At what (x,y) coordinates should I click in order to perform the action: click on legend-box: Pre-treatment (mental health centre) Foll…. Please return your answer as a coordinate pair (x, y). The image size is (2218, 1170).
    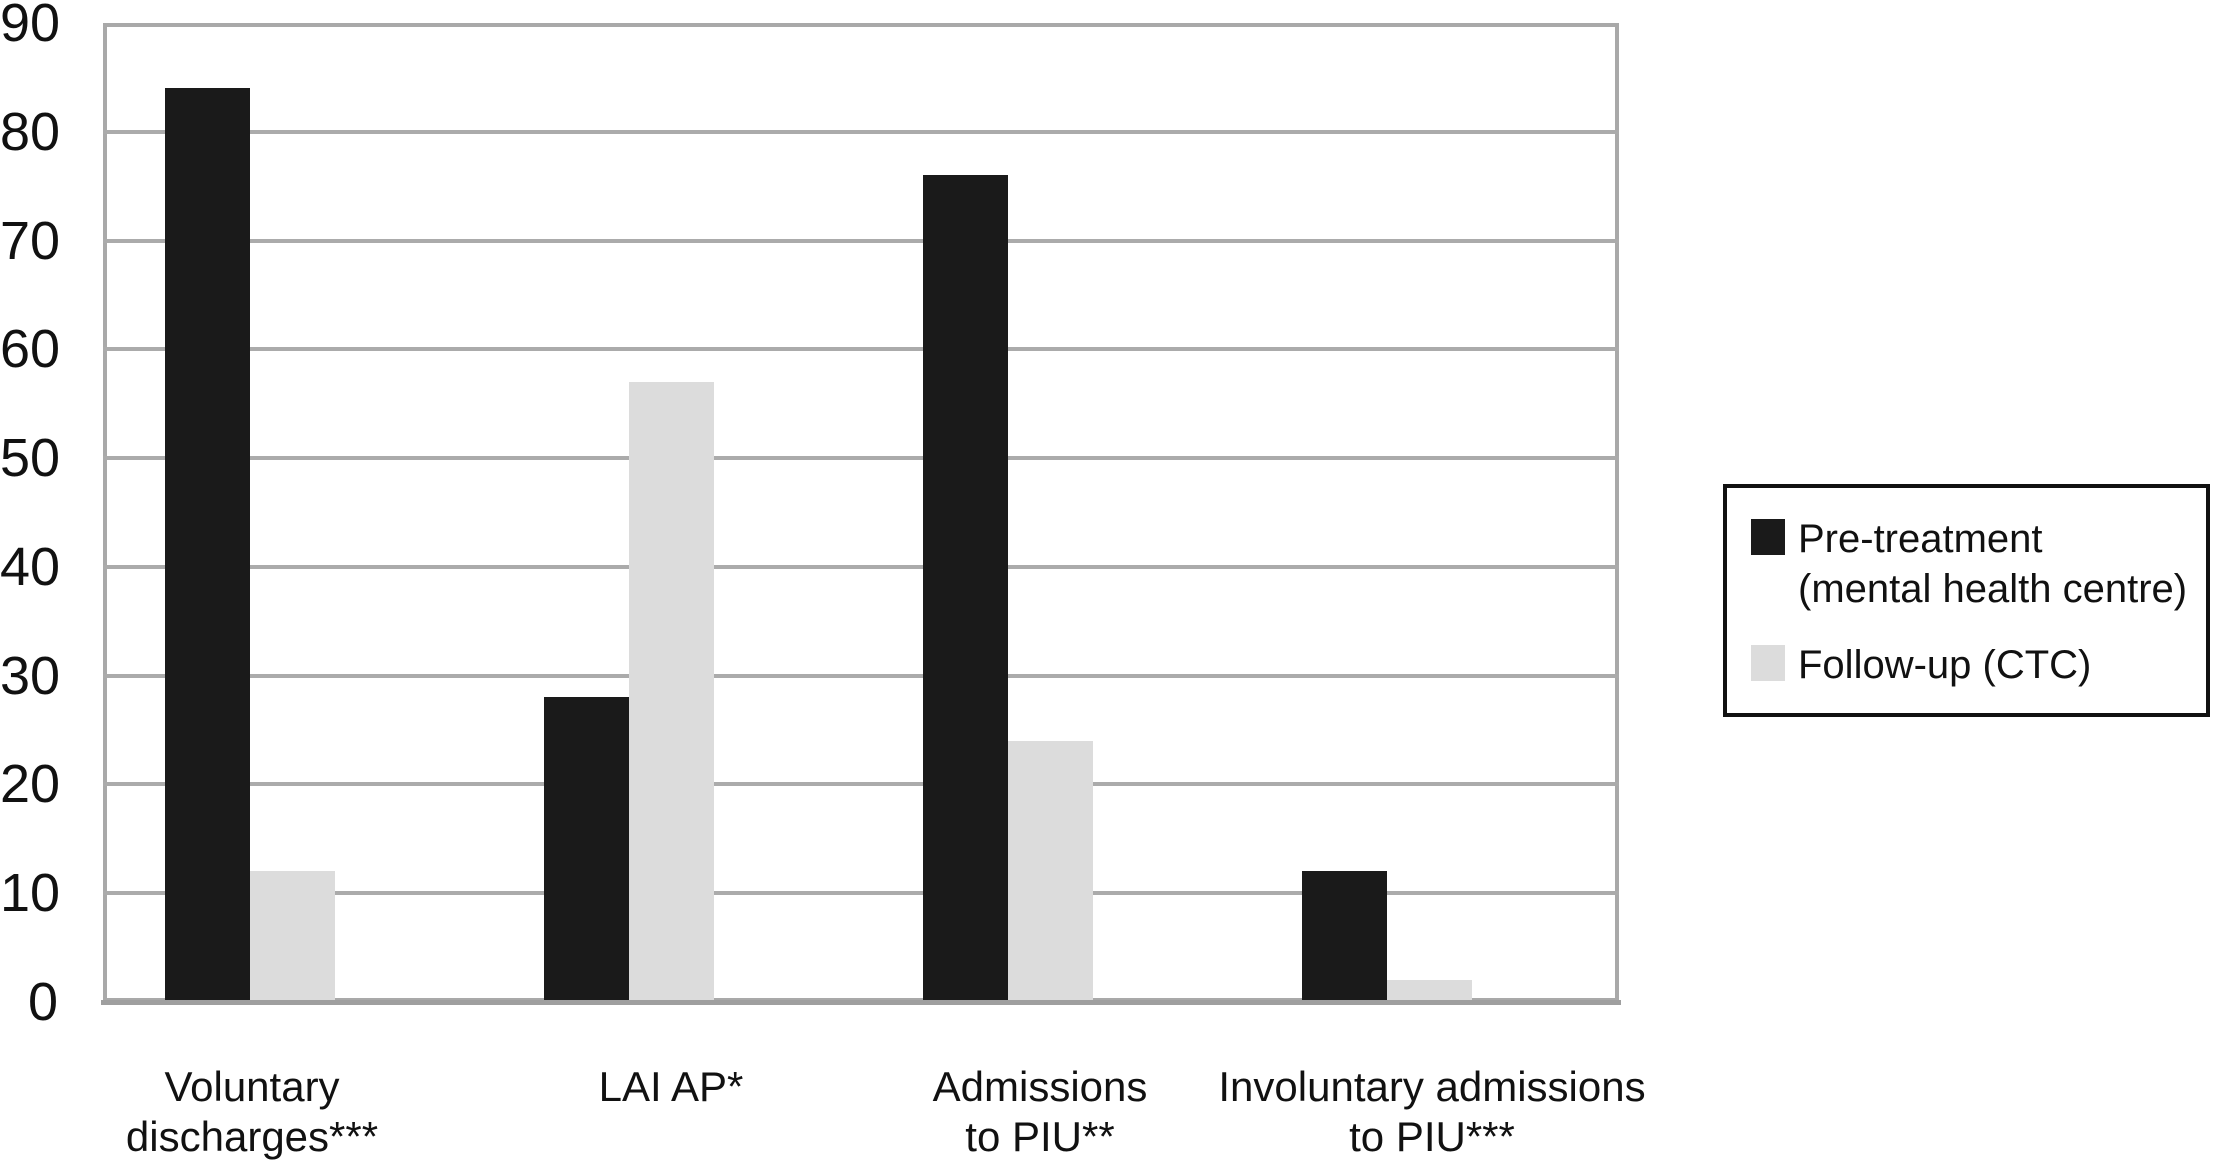
    Looking at the image, I should click on (1966, 600).